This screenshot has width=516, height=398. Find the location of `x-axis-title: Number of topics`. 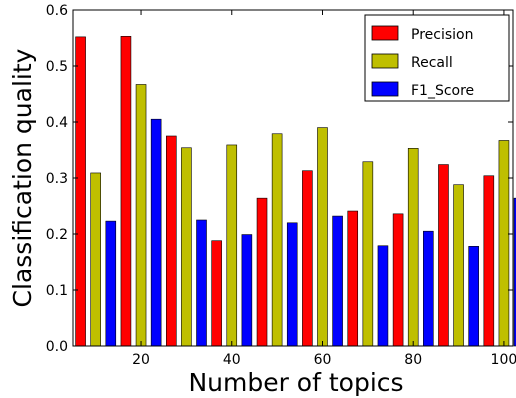

x-axis-title: Number of topics is located at coordinates (295, 382).